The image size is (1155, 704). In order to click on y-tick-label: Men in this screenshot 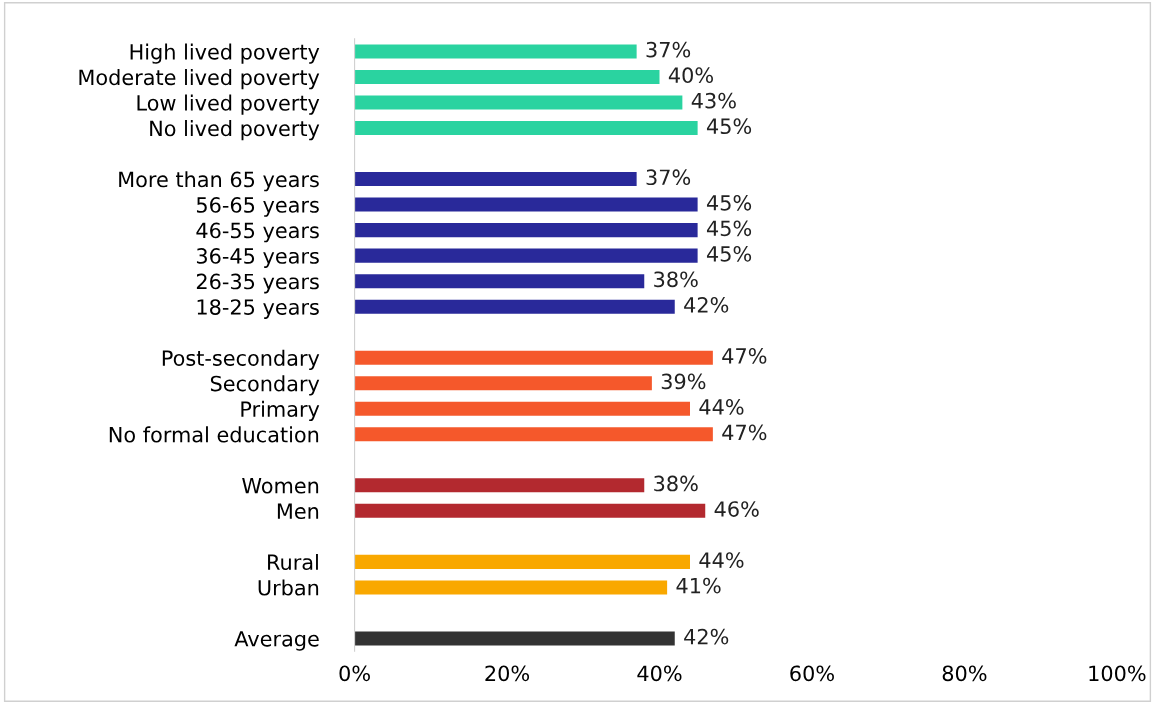, I will do `click(298, 511)`.